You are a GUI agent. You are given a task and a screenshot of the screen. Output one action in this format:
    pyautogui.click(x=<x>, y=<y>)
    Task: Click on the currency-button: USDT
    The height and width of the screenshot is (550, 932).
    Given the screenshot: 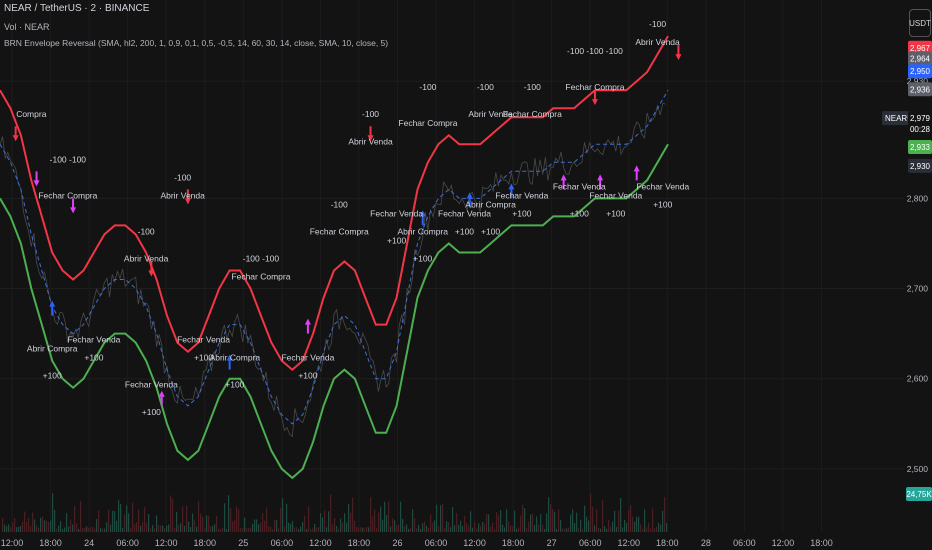 What is the action you would take?
    pyautogui.click(x=920, y=23)
    